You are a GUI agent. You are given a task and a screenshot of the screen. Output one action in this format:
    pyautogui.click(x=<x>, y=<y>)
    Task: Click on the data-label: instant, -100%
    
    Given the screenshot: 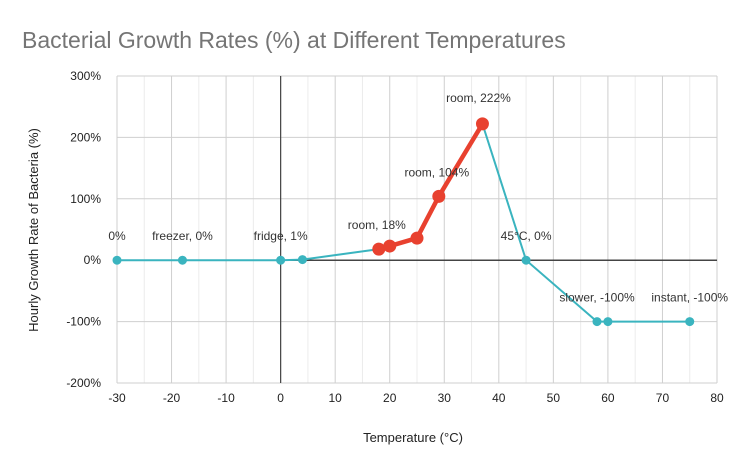 What is the action you would take?
    pyautogui.click(x=689, y=298)
    